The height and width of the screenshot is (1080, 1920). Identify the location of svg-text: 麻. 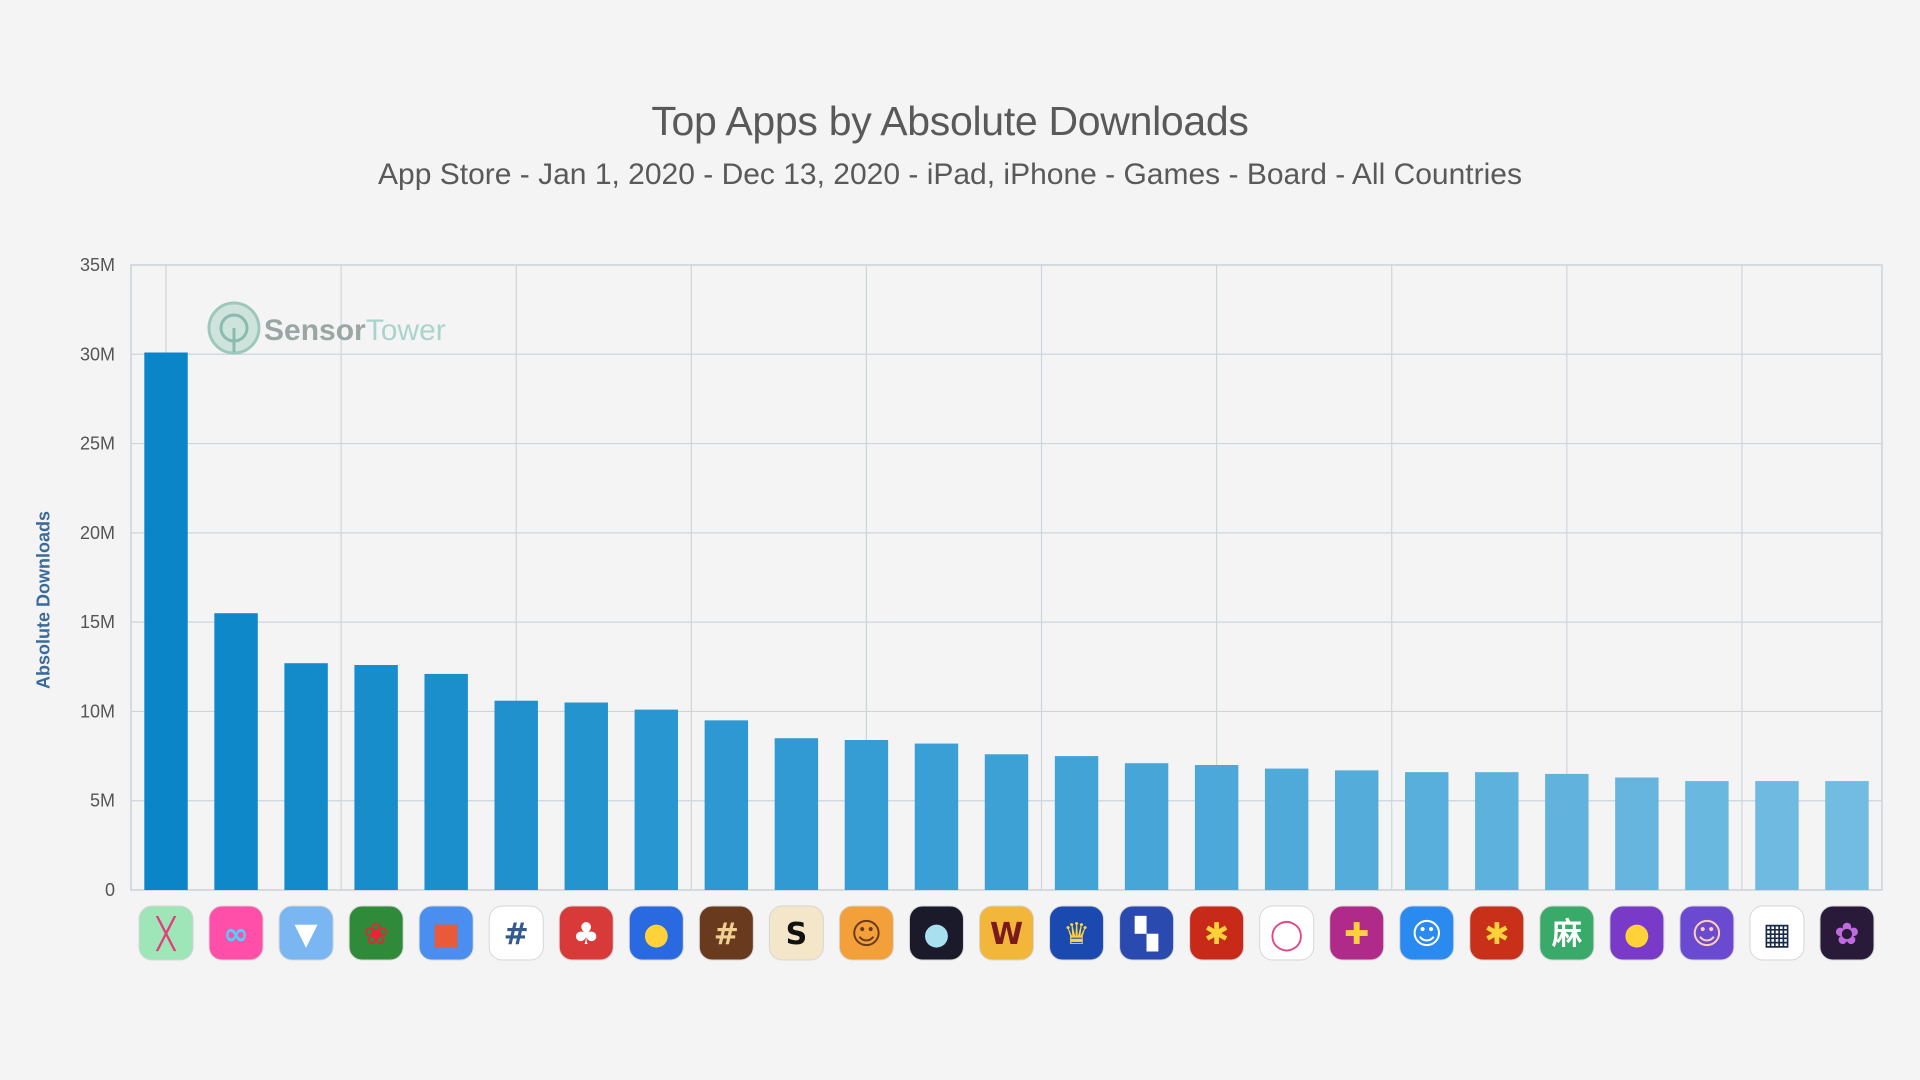
(1567, 934).